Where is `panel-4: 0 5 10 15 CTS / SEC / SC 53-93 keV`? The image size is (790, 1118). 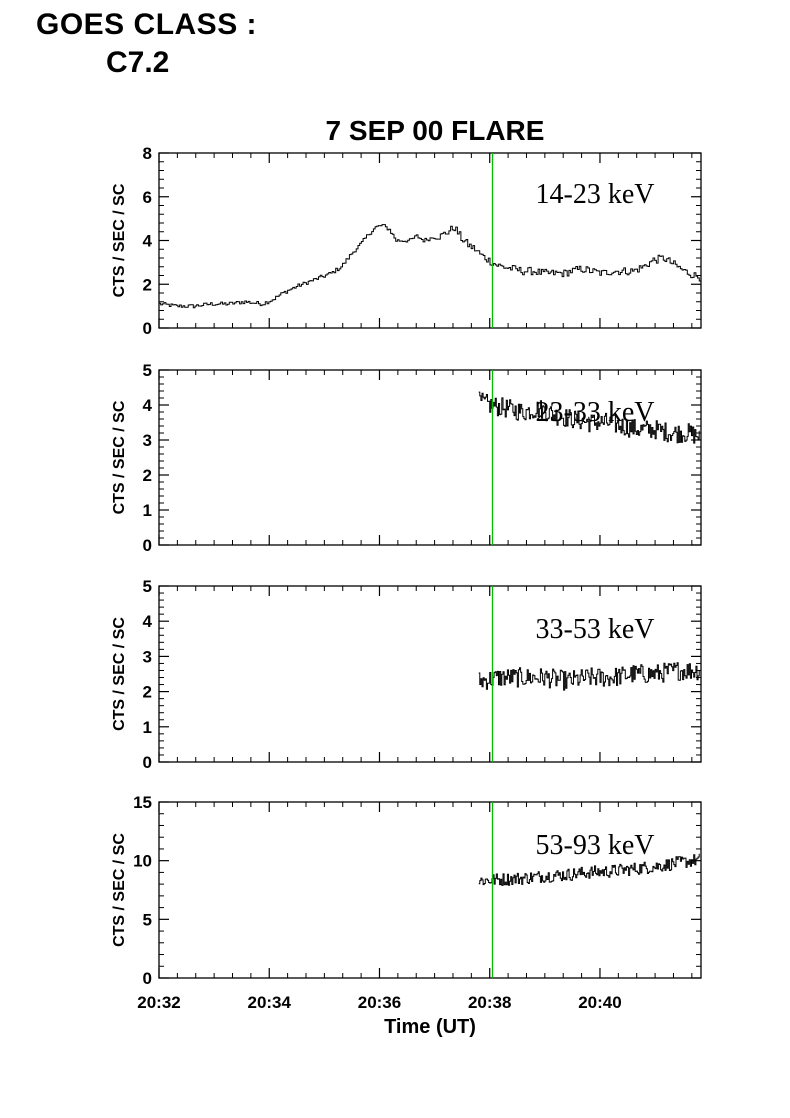
panel-4: 0 5 10 15 CTS / SEC / SC 53-93 keV is located at coordinates (406, 890).